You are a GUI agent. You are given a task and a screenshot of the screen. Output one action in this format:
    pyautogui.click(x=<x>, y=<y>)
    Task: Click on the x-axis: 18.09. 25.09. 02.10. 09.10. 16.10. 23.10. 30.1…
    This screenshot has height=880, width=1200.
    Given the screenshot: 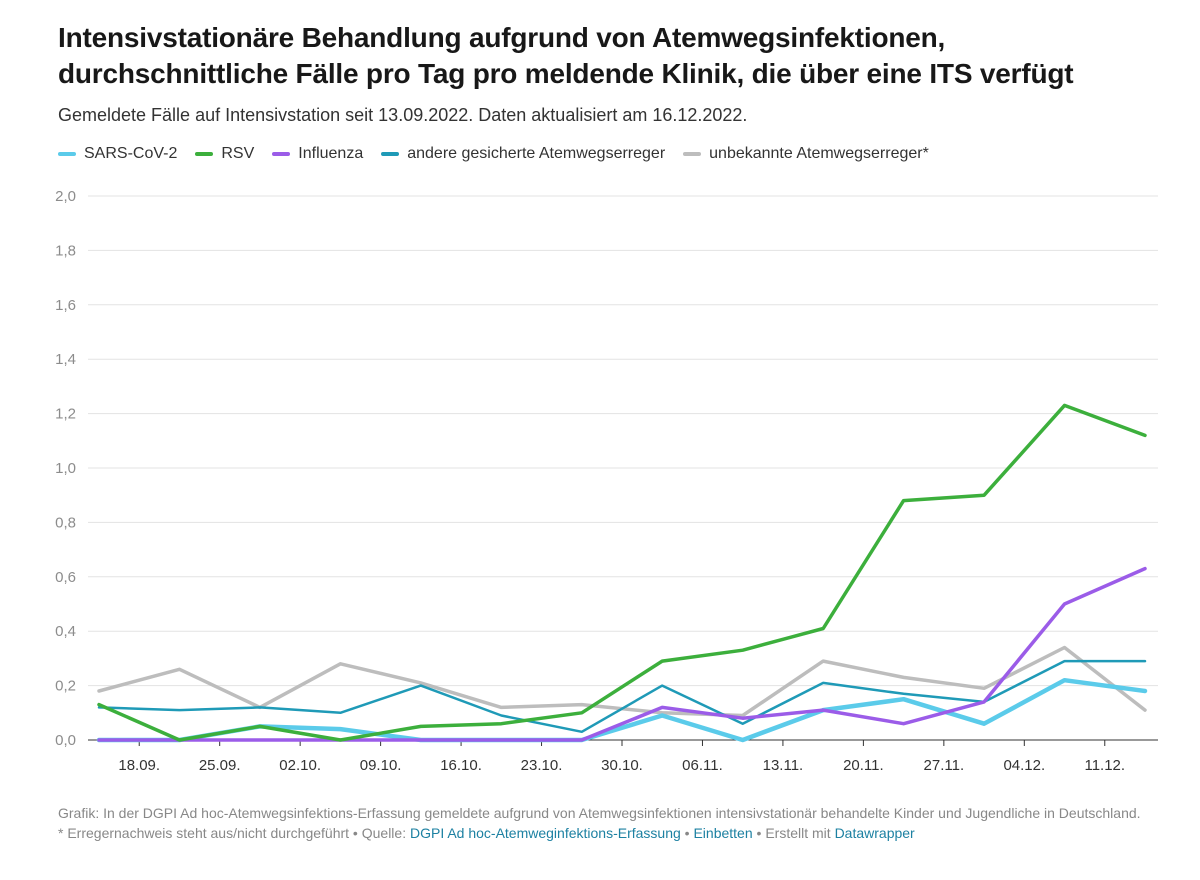 What is the action you would take?
    pyautogui.click(x=621, y=757)
    